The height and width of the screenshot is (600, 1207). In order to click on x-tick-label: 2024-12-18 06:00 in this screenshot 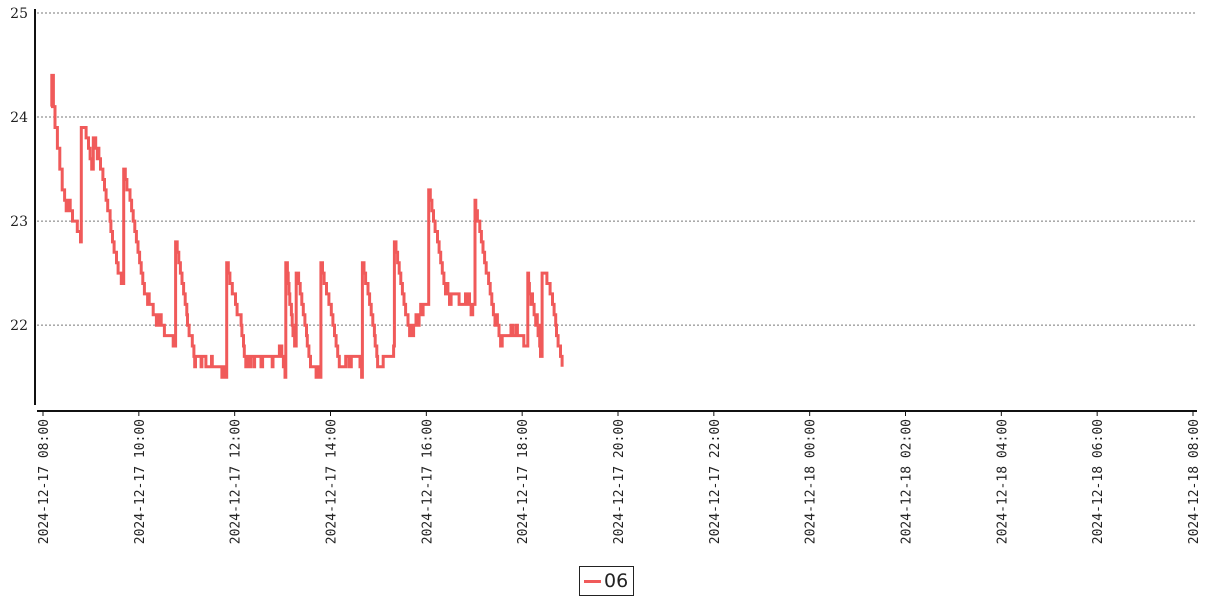, I will do `click(1098, 481)`.